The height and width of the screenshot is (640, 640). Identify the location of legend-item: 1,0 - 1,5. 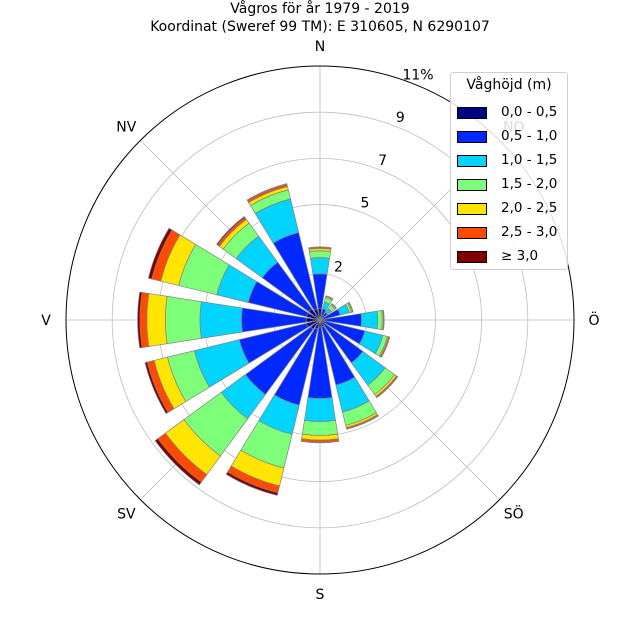
(511, 161).